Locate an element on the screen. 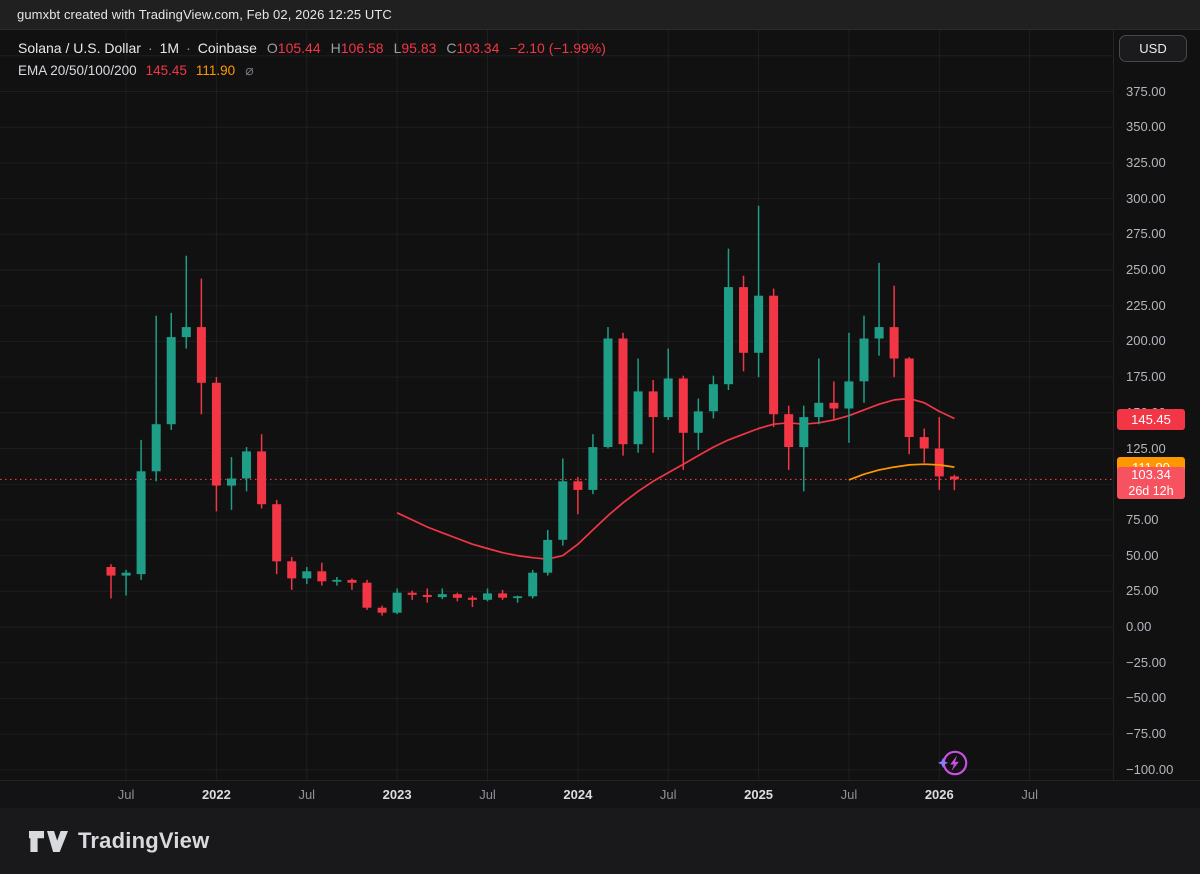 The image size is (1200, 874). symbol-title: Solana / U.S. Dollar is located at coordinates (79, 48).